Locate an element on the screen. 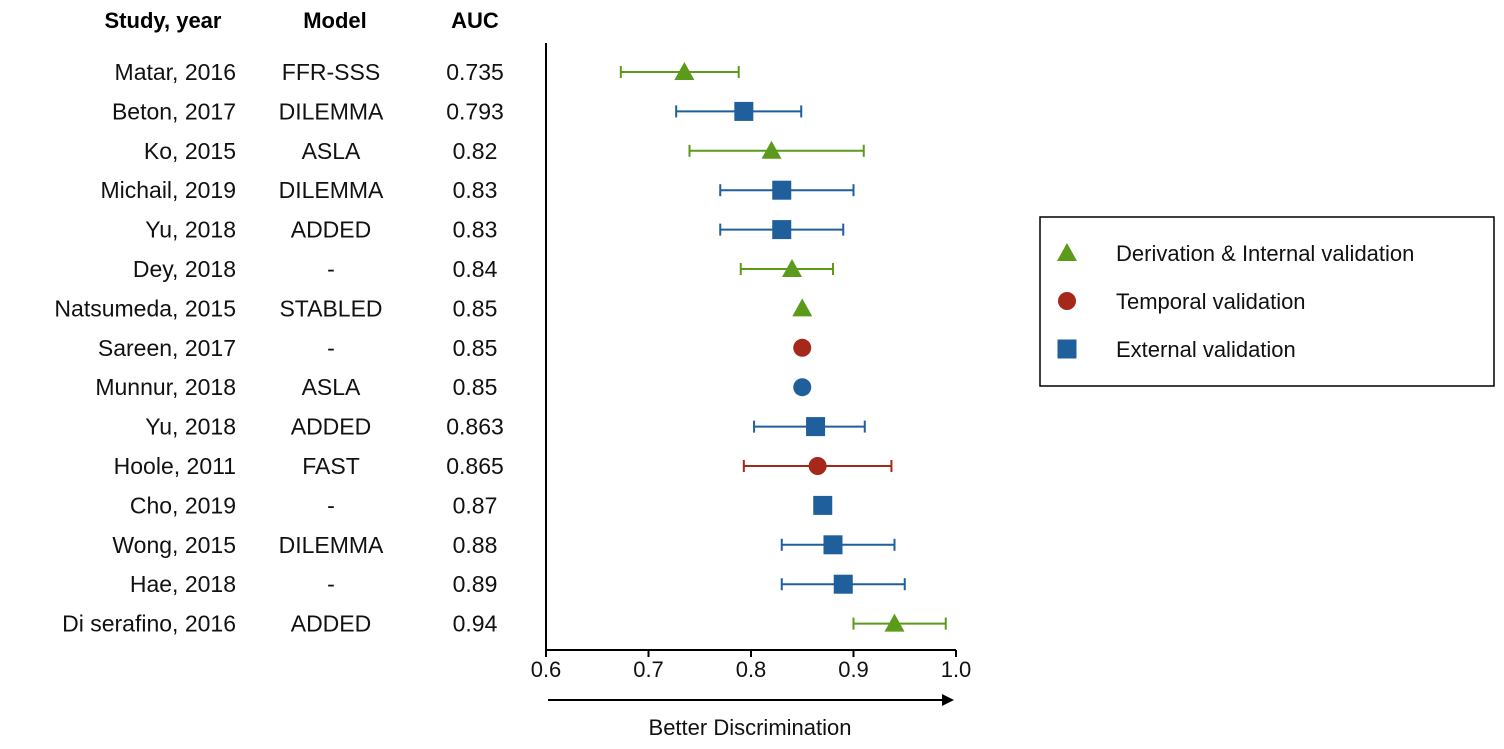 The width and height of the screenshot is (1504, 749). x-tick-label: 0.8 is located at coordinates (751, 669).